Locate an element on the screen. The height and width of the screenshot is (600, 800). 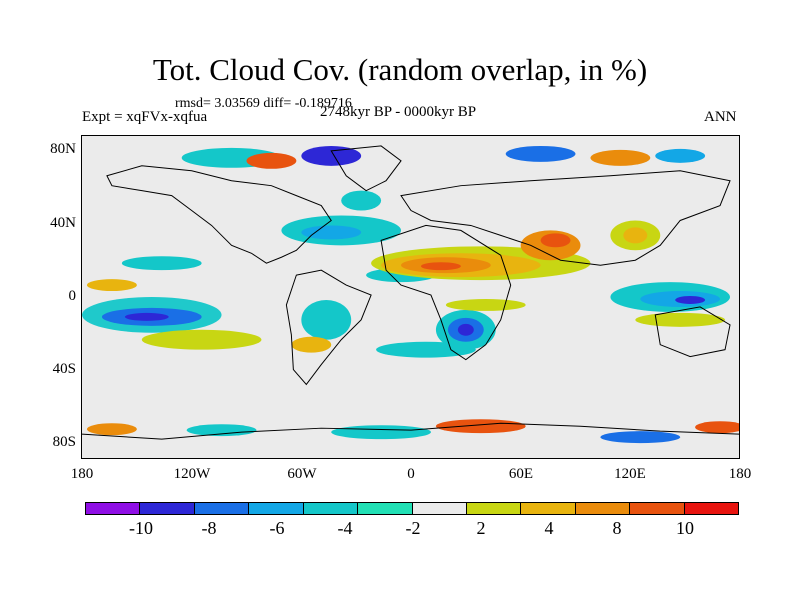
lat-label-80s: 80S is located at coordinates (64, 442).